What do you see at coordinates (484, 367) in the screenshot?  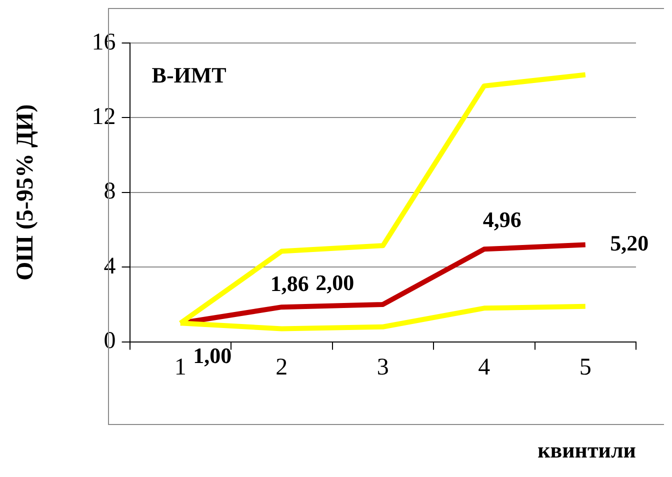 I see `x-tick-label: 4` at bounding box center [484, 367].